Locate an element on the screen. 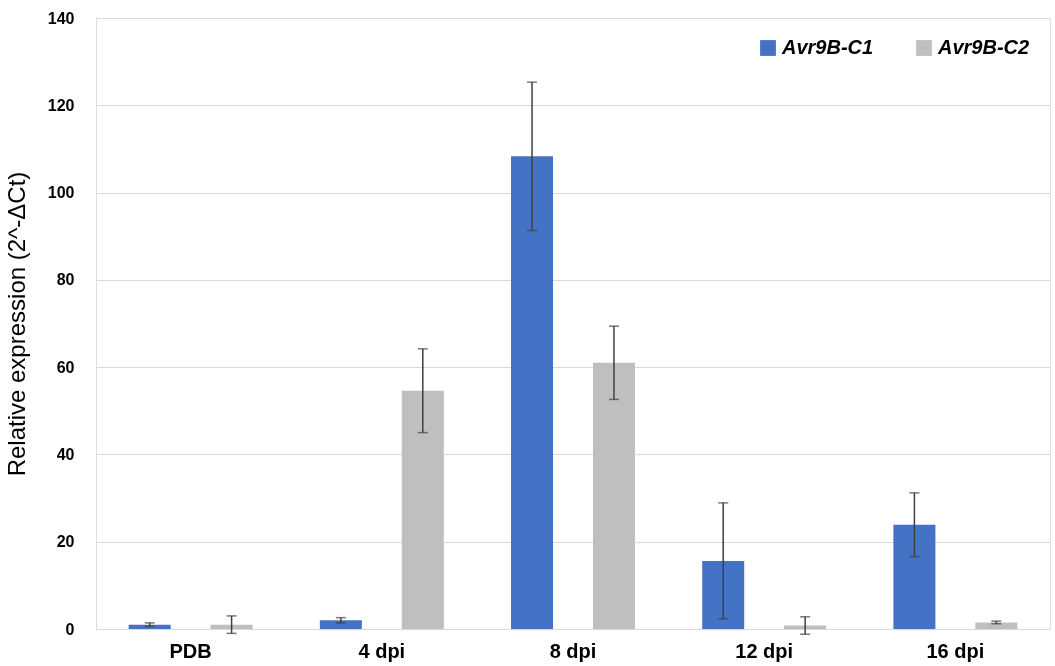  y-tick-label: 60 is located at coordinates (65, 367).